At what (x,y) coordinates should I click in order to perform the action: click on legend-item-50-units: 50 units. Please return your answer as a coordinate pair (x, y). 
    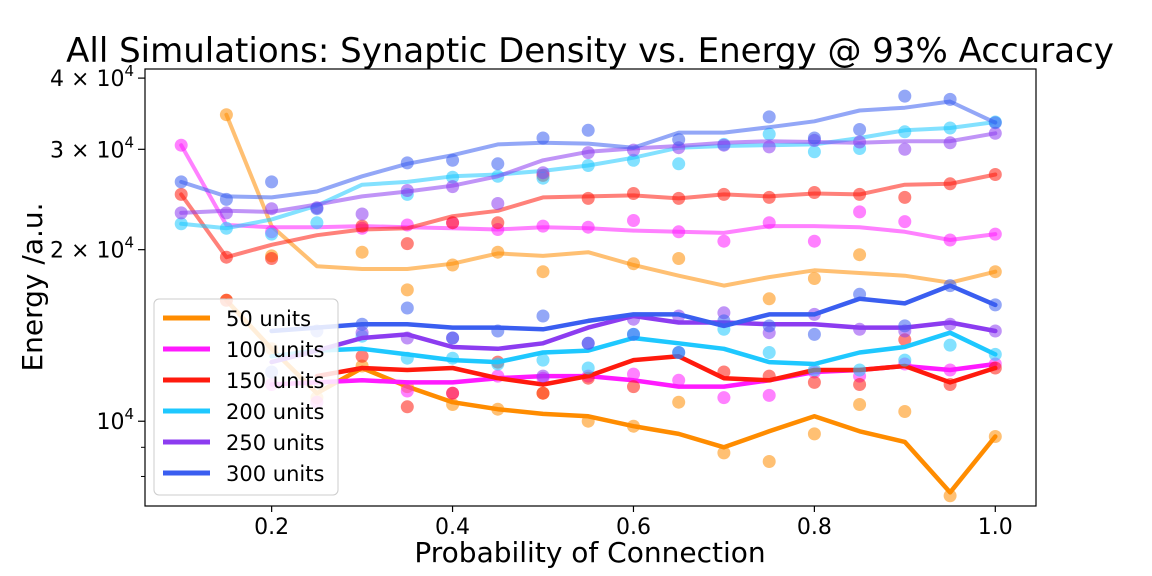
    Looking at the image, I should click on (237, 319).